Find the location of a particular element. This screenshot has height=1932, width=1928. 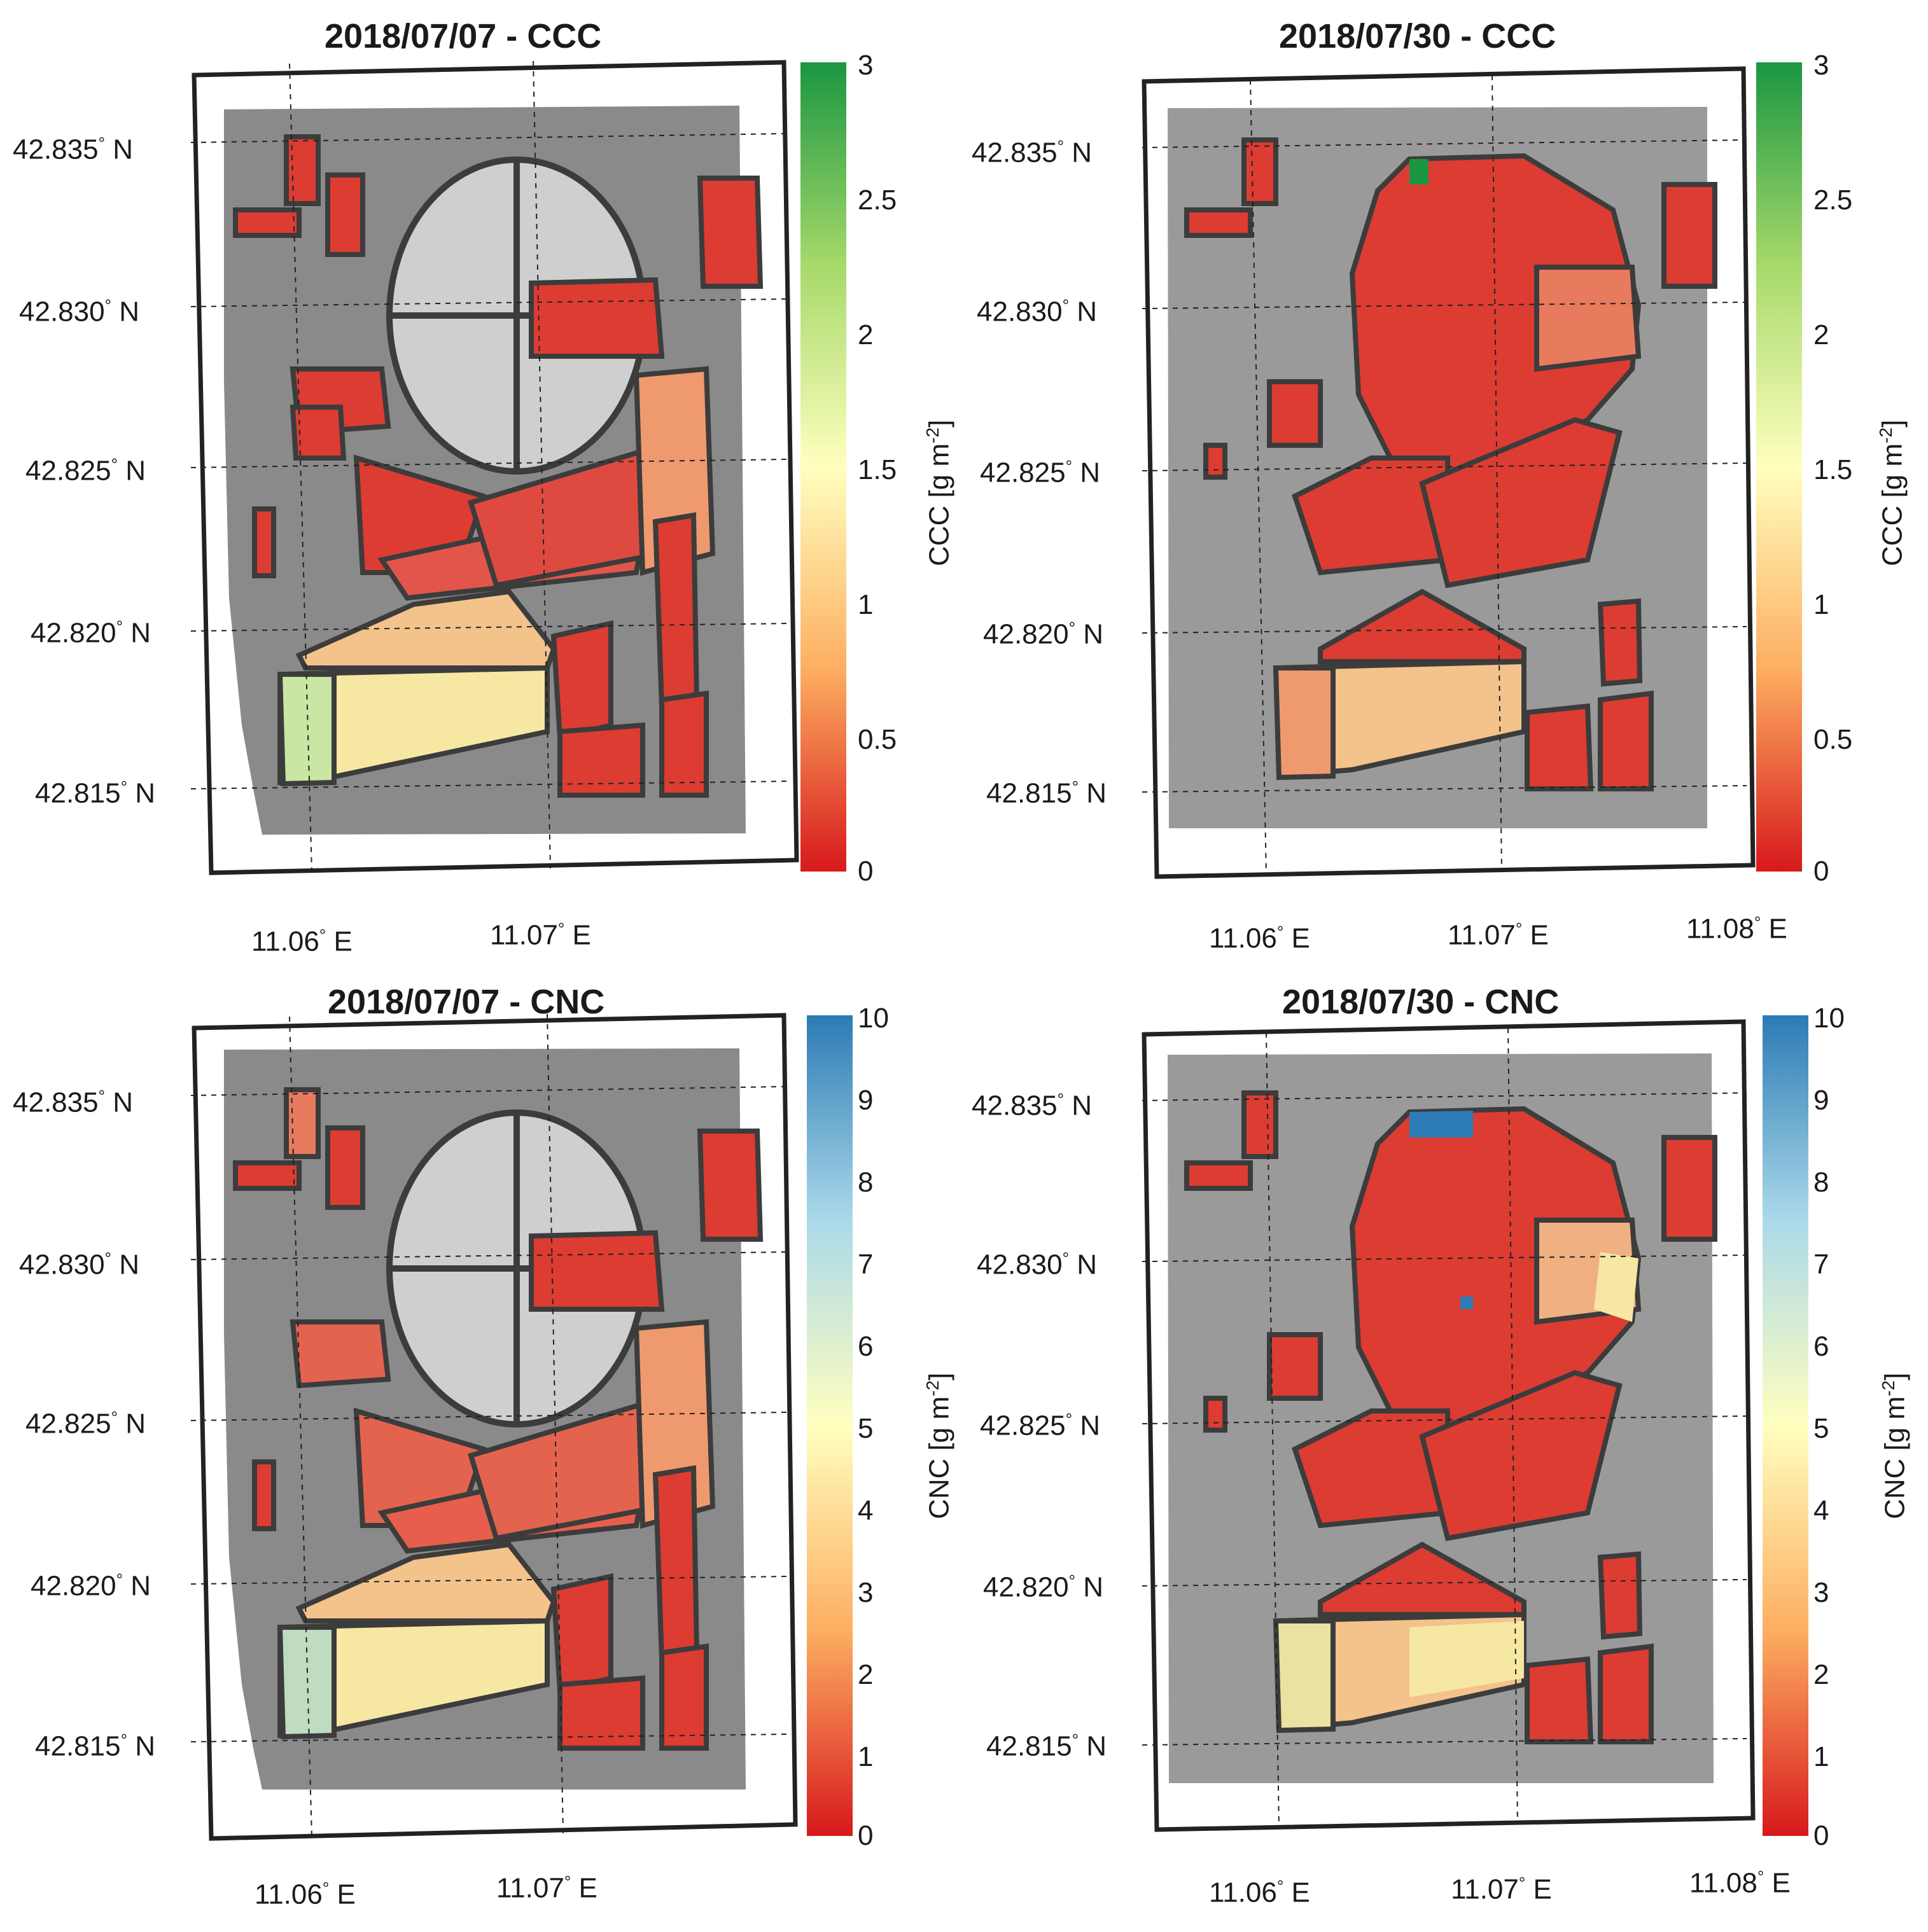

panel-title: 2018/07/30 - CNC is located at coordinates (1421, 1002).